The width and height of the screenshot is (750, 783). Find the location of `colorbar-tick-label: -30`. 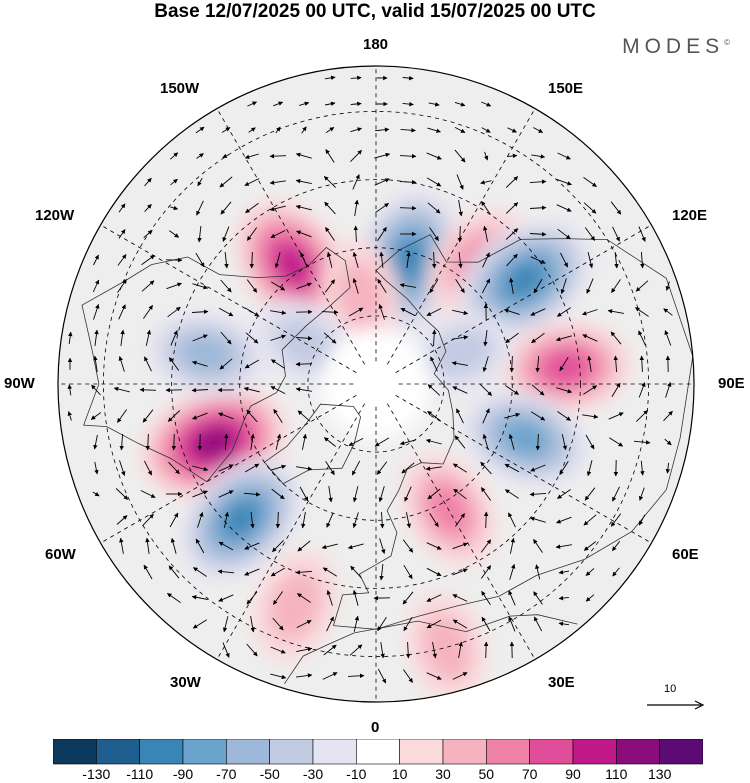

colorbar-tick-label: -30 is located at coordinates (313, 774).